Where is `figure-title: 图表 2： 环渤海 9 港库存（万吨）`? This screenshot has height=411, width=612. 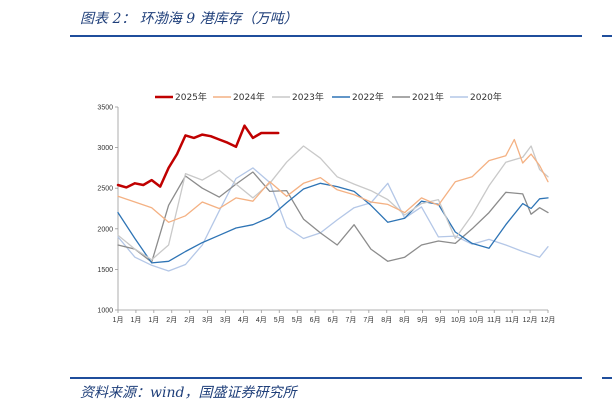 figure-title: 图表 2： 环渤海 9 港库存（万吨） is located at coordinates (189, 19).